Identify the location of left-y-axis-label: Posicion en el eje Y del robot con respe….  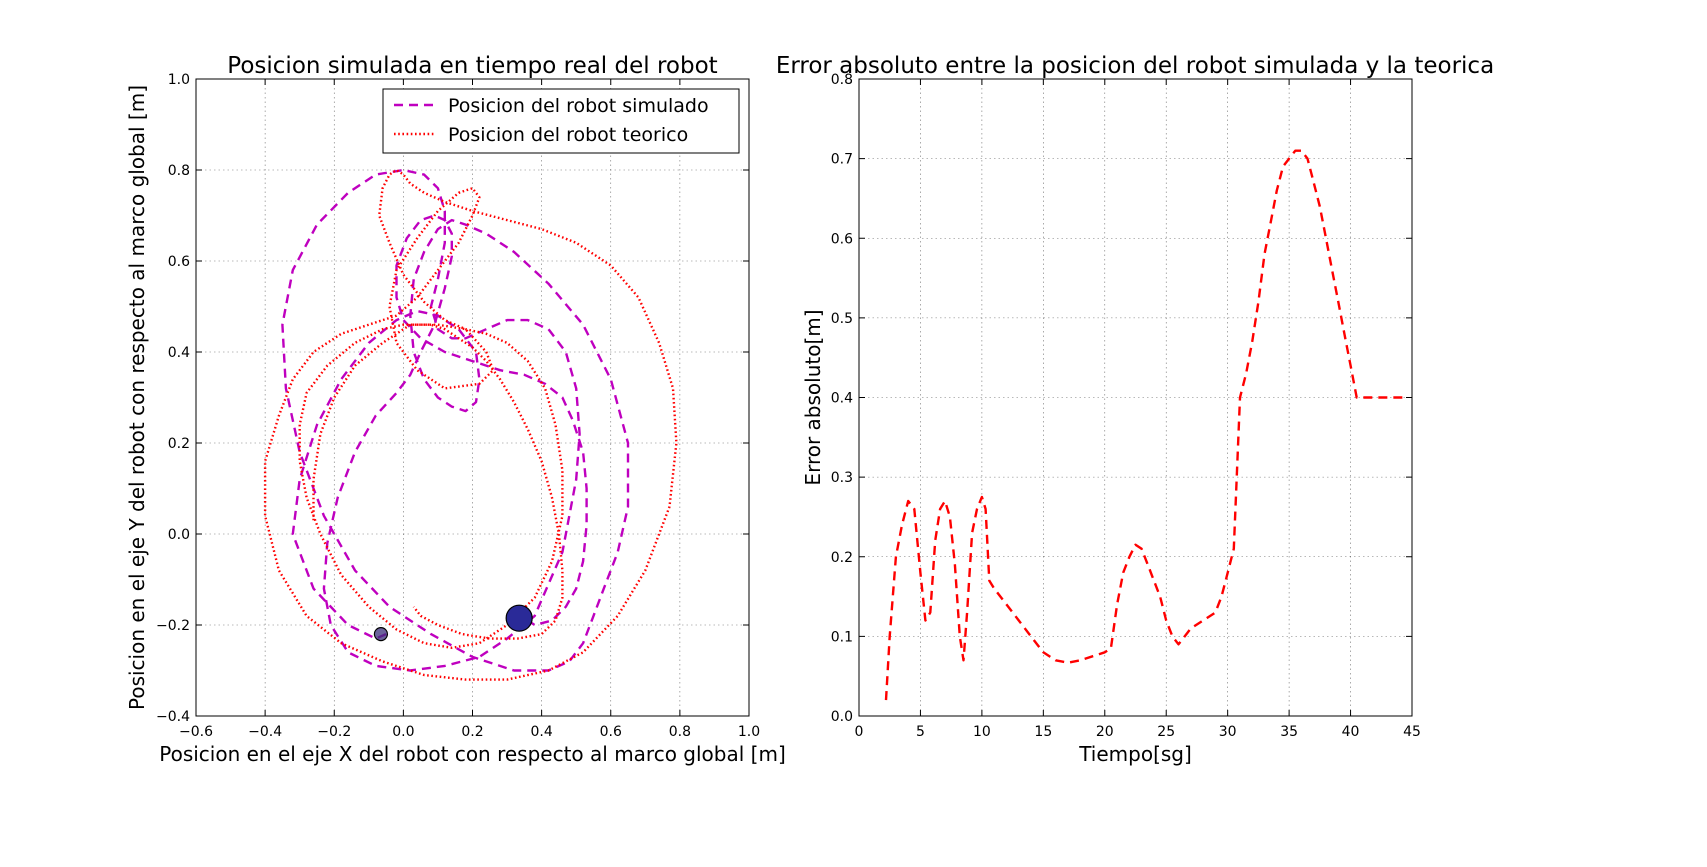
(137, 397).